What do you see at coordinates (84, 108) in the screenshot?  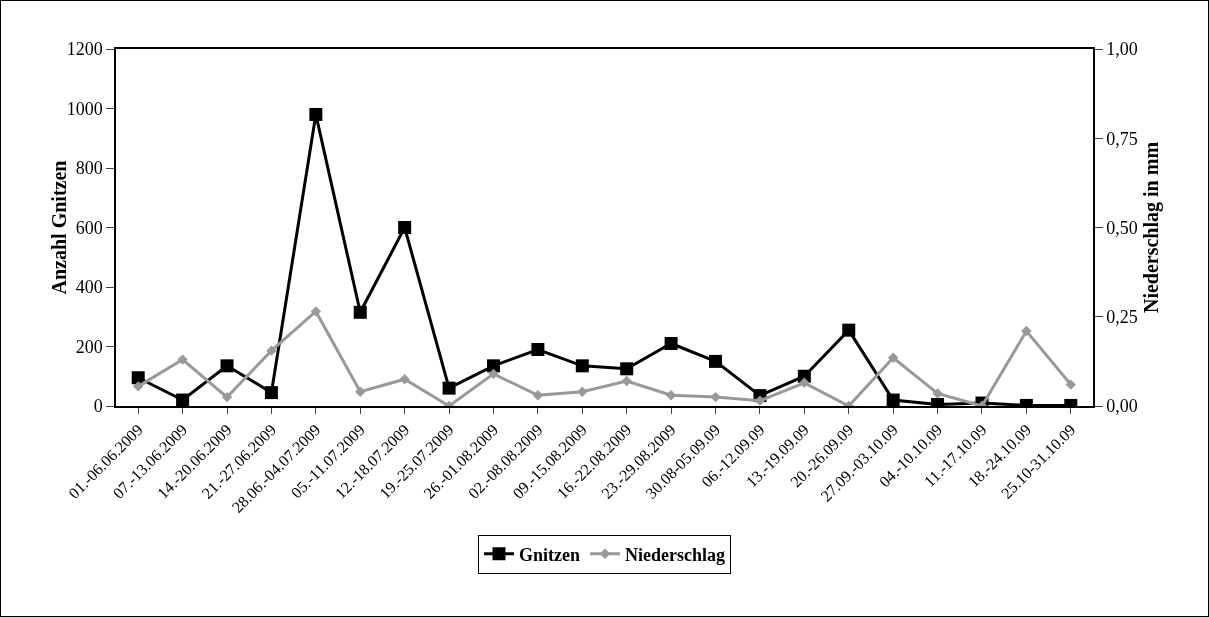 I see `y-tick-label: 1000` at bounding box center [84, 108].